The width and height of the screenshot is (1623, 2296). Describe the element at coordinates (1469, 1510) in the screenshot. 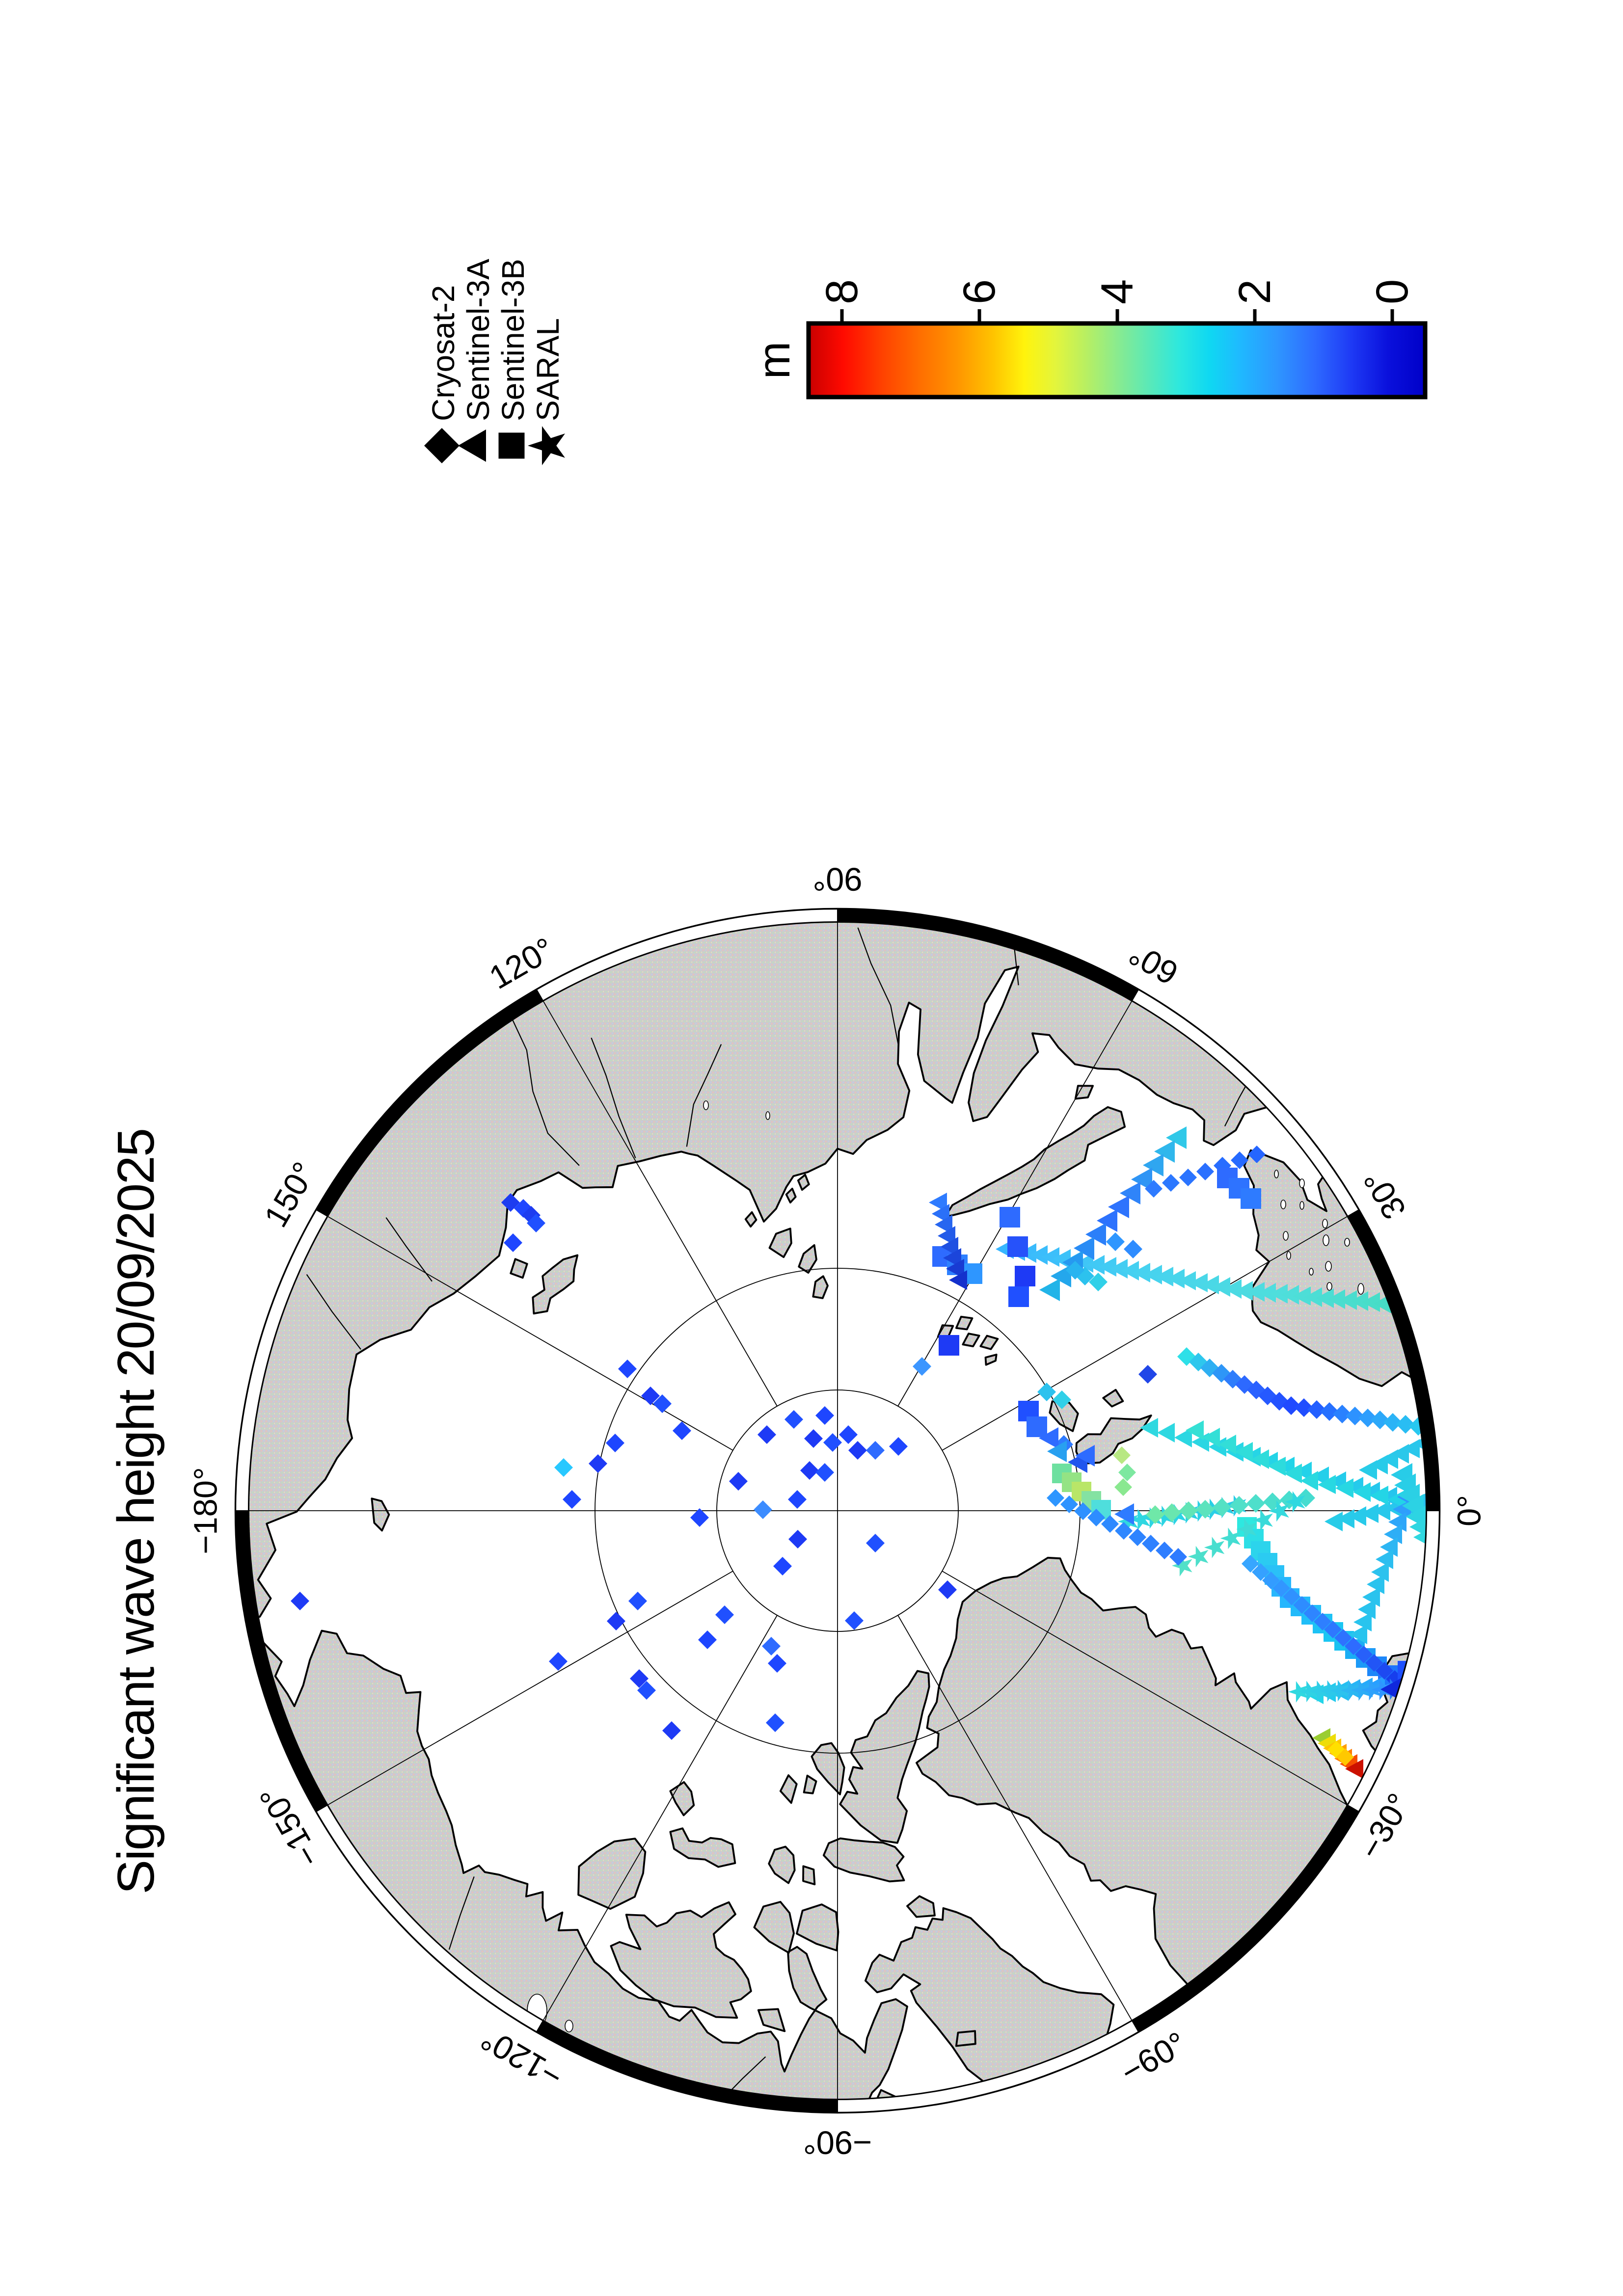

I see `svg-text: 0°` at that location.